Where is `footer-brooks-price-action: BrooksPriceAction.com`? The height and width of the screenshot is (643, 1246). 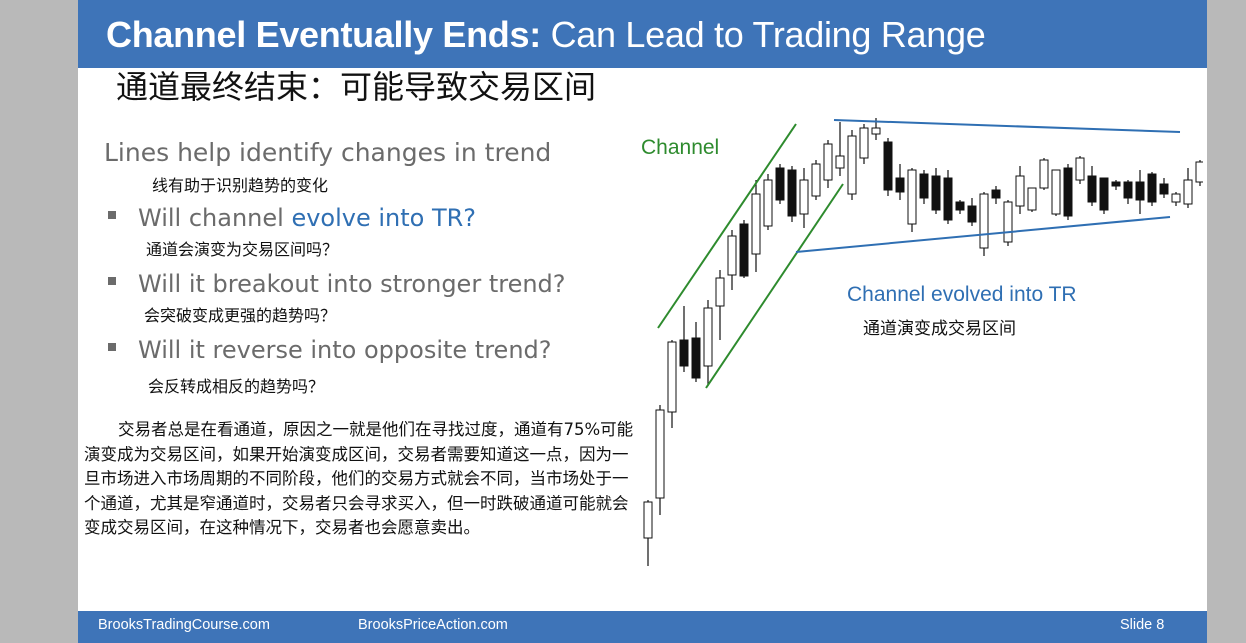 footer-brooks-price-action: BrooksPriceAction.com is located at coordinates (433, 625).